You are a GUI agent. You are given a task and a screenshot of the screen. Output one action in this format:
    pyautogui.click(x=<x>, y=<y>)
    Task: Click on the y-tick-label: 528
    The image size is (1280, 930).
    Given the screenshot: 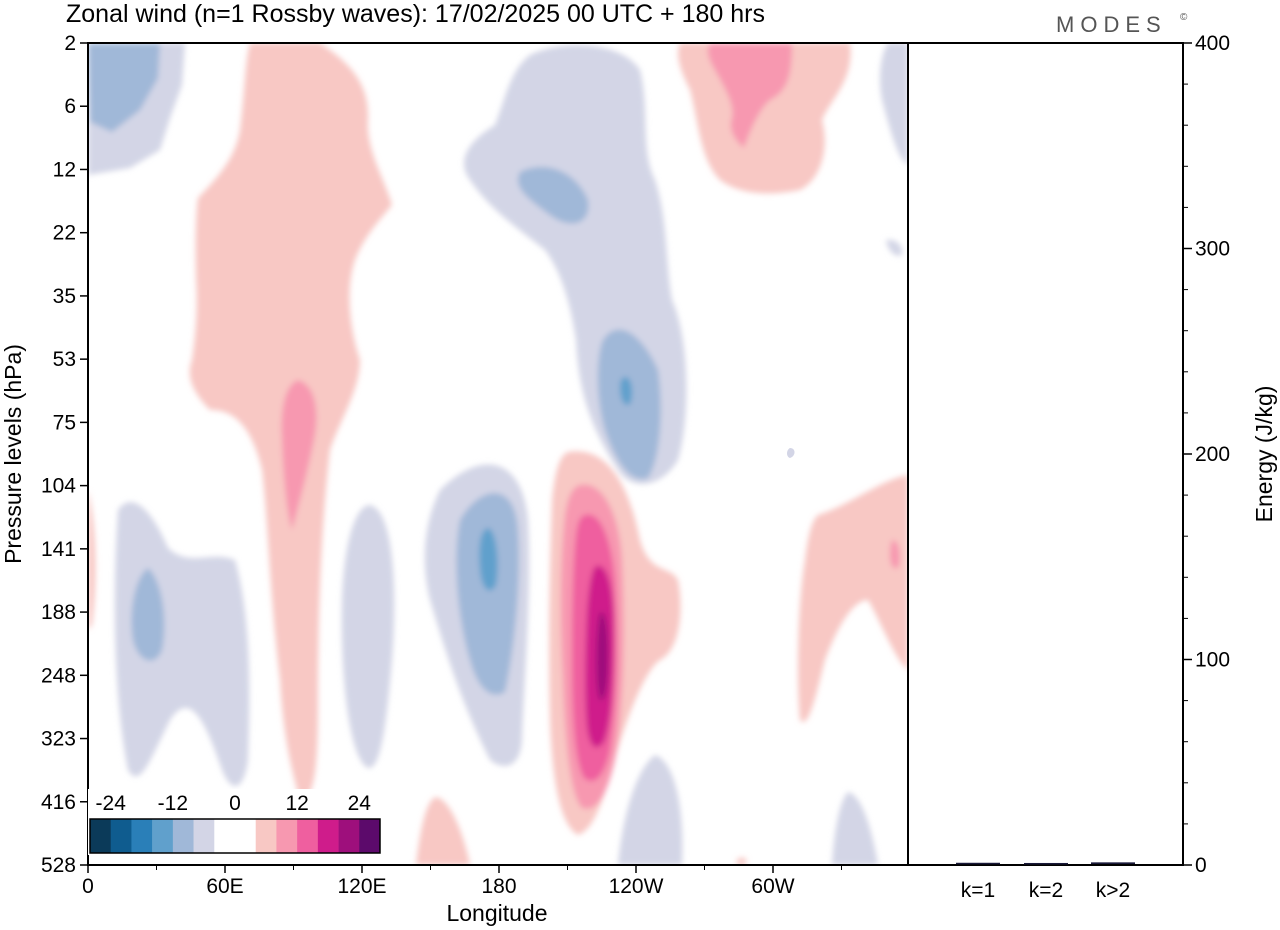 What is the action you would take?
    pyautogui.click(x=58, y=865)
    